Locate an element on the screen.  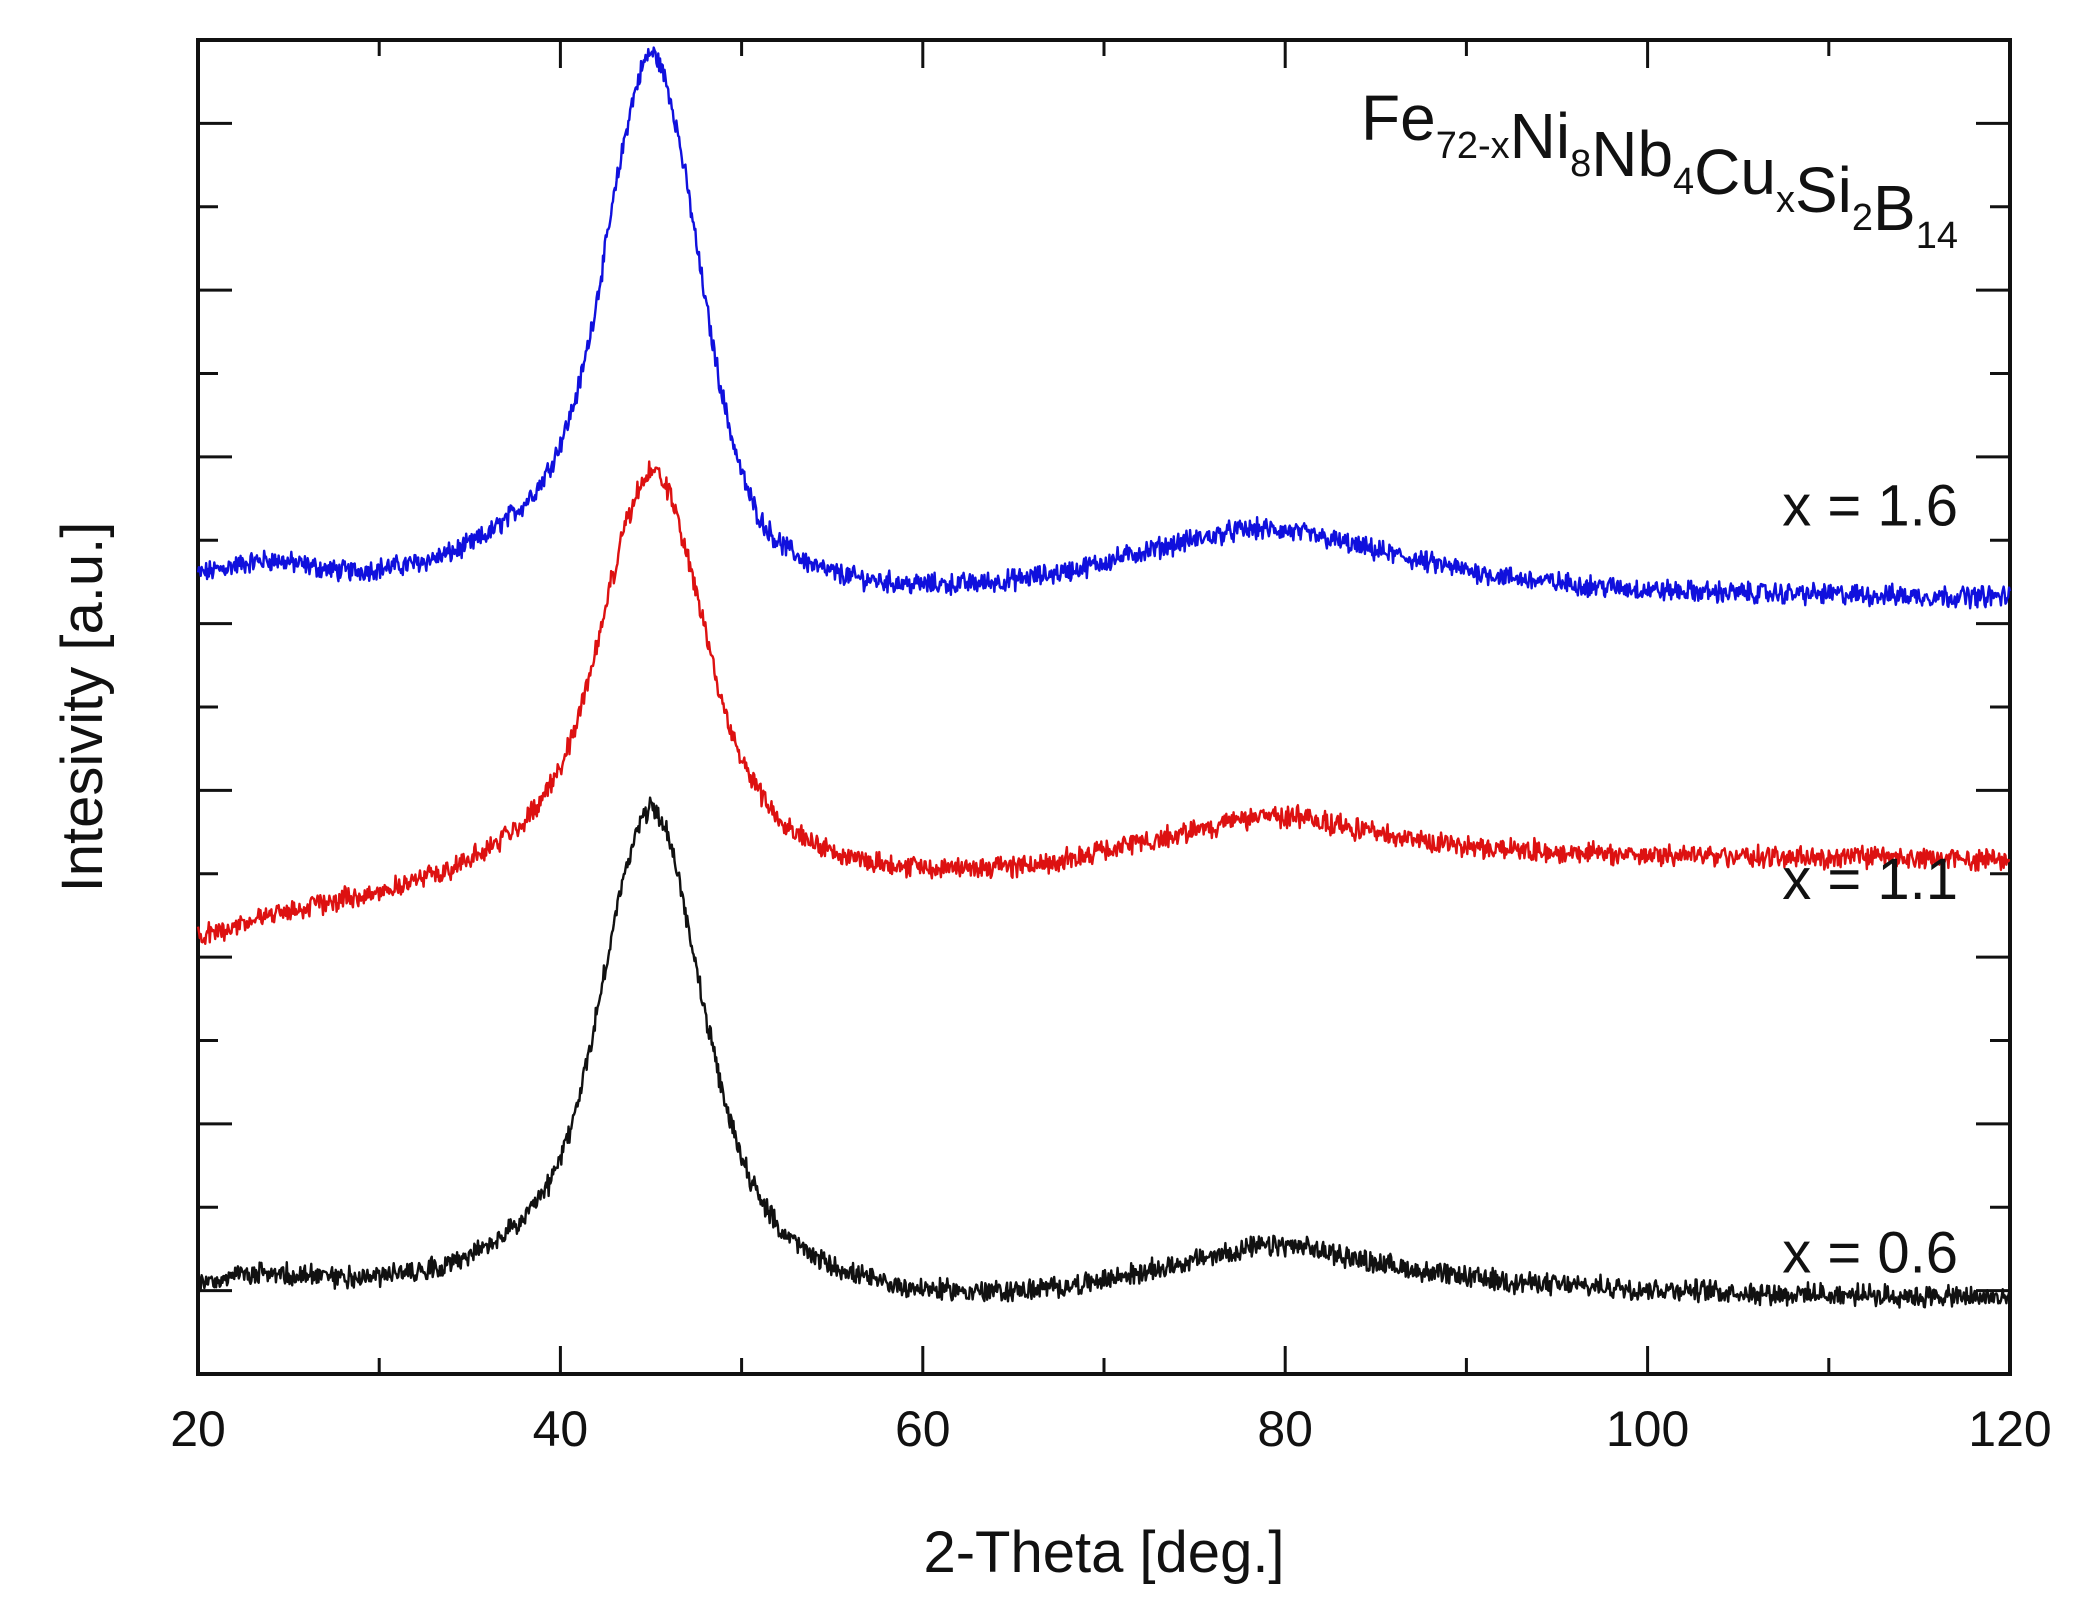
formula-subscript: 14 is located at coordinates (1937, 236).